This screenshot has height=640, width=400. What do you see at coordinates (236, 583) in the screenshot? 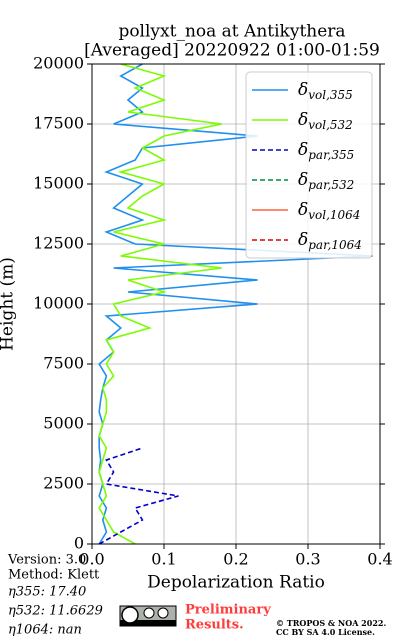
I see `x-axis-label: Depolarization Ratio` at bounding box center [236, 583].